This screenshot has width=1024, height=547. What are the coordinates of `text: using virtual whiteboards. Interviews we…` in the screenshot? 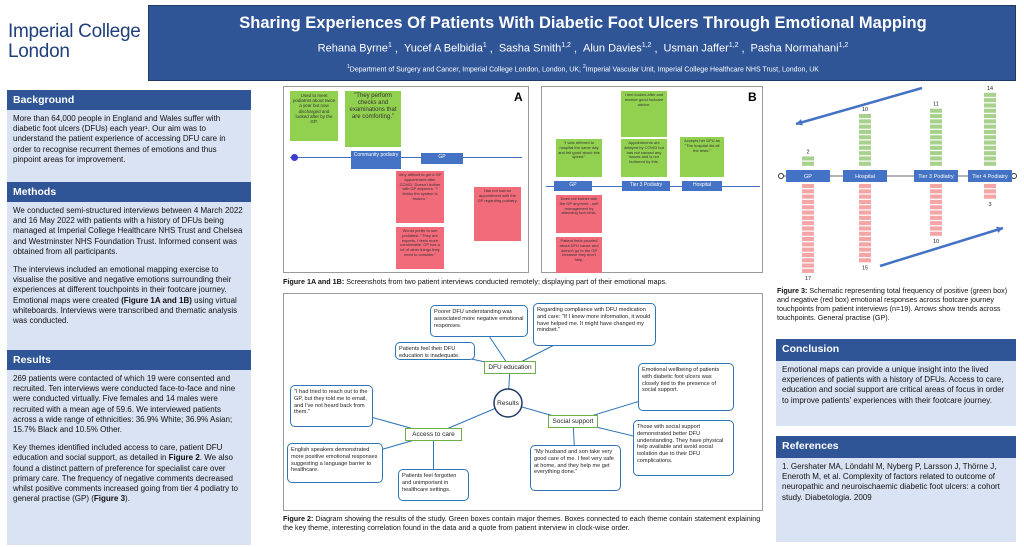 It's located at (125, 310).